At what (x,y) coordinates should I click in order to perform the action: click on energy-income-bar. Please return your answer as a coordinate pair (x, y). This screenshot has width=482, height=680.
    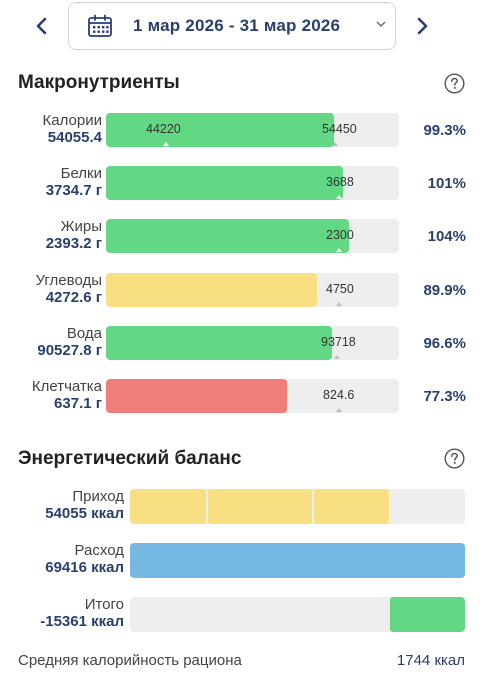
    Looking at the image, I should click on (297, 506).